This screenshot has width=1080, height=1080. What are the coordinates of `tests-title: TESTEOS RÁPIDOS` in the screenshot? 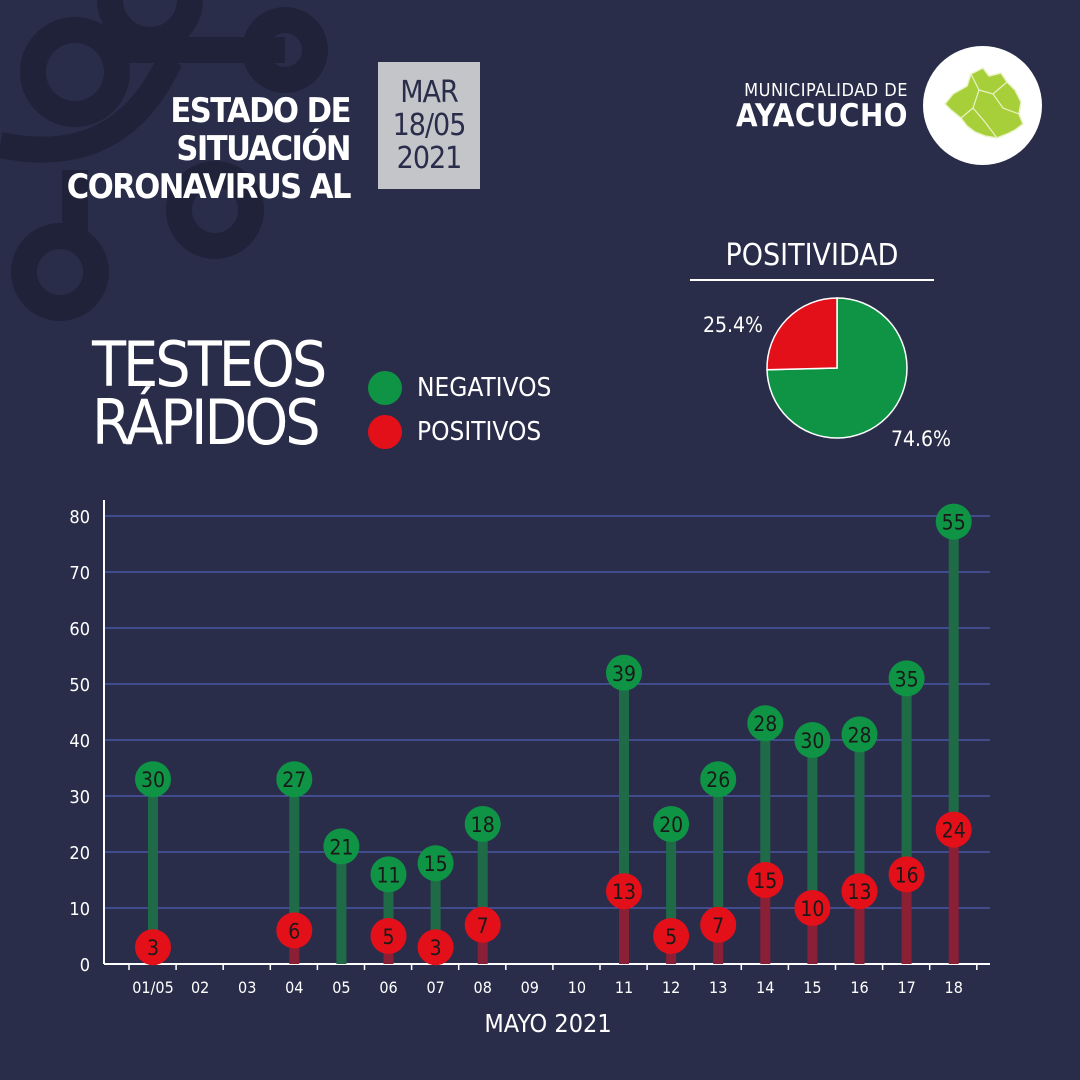 It's located at (209, 393).